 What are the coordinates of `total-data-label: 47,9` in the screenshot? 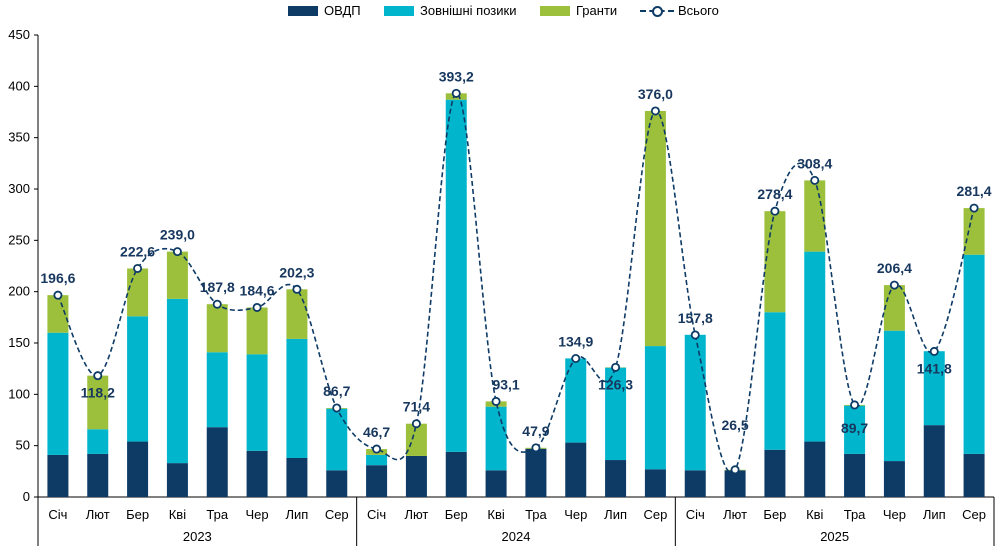 It's located at (535, 431).